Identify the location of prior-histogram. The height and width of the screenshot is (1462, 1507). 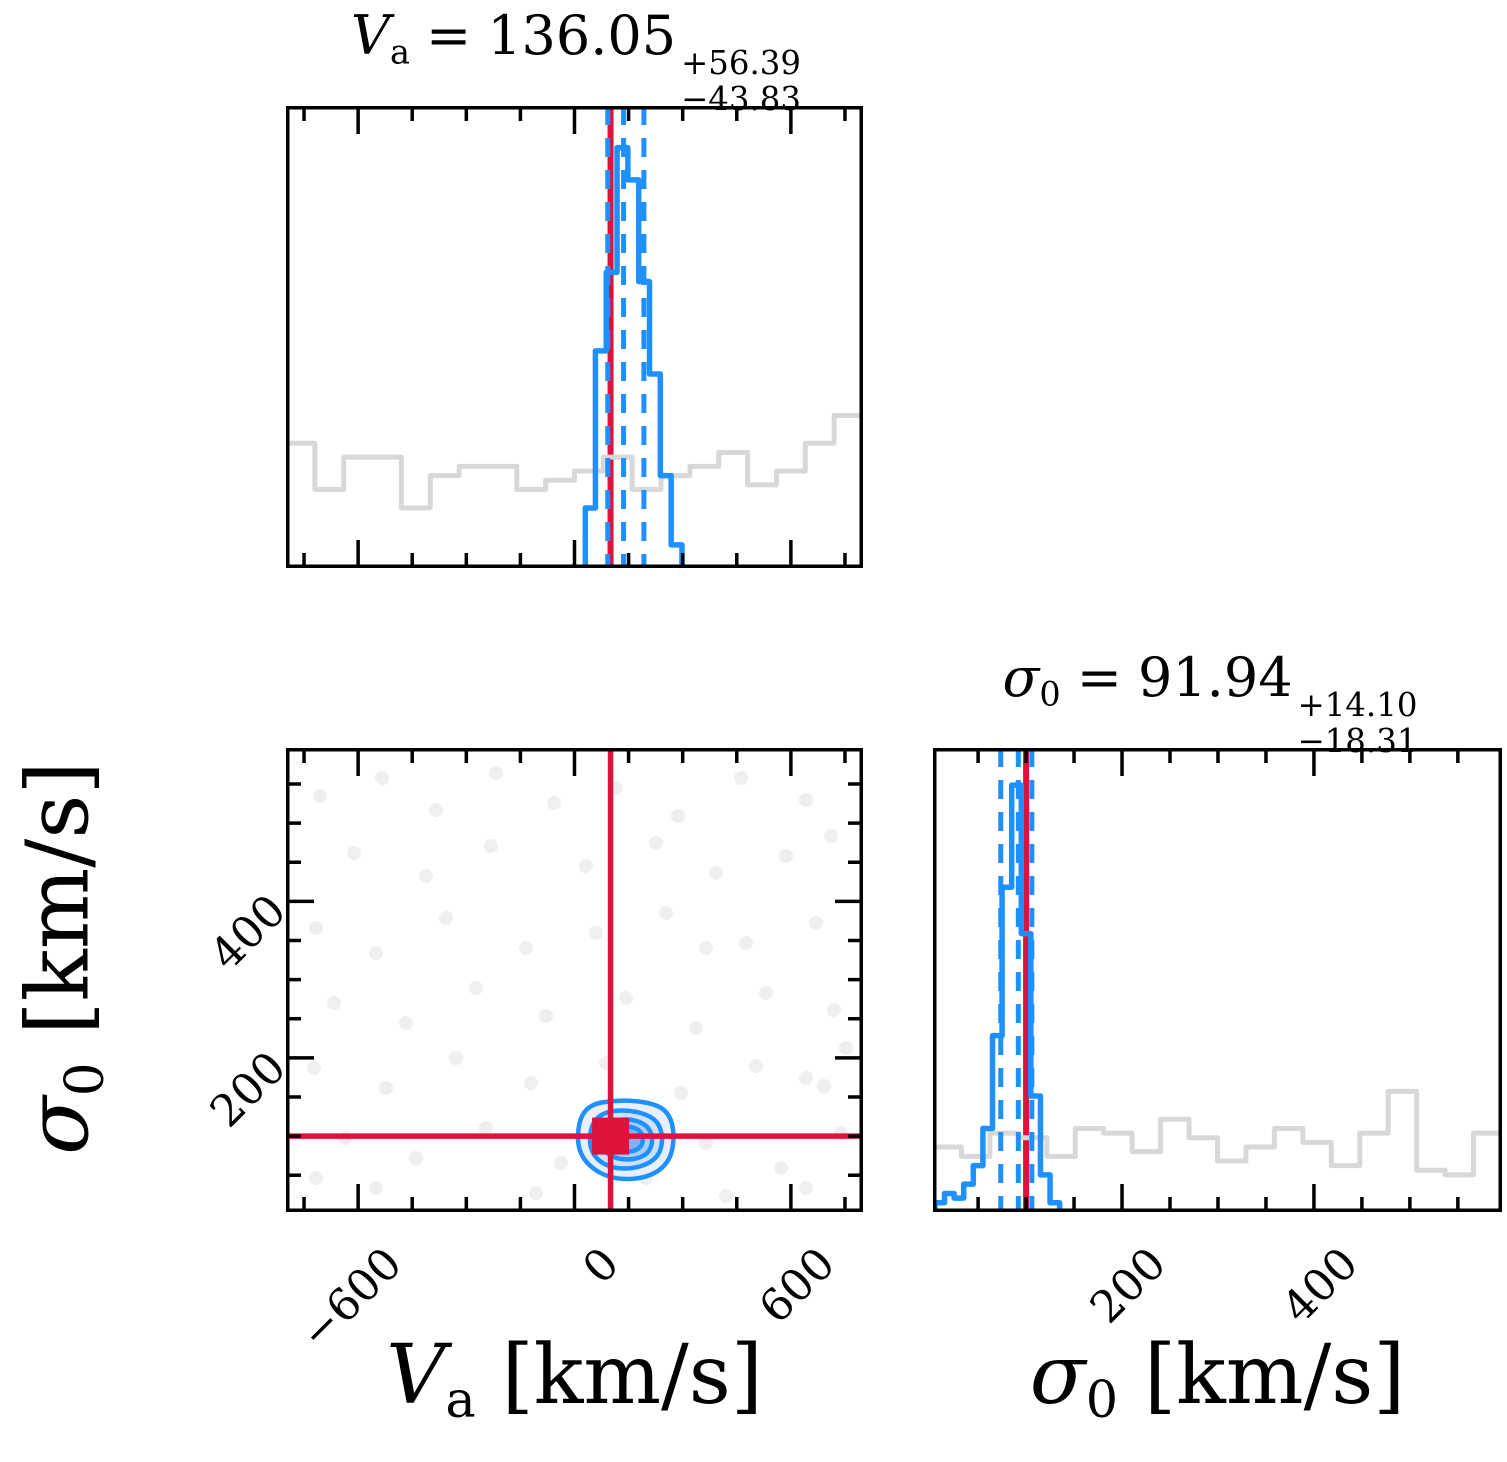
(574, 462).